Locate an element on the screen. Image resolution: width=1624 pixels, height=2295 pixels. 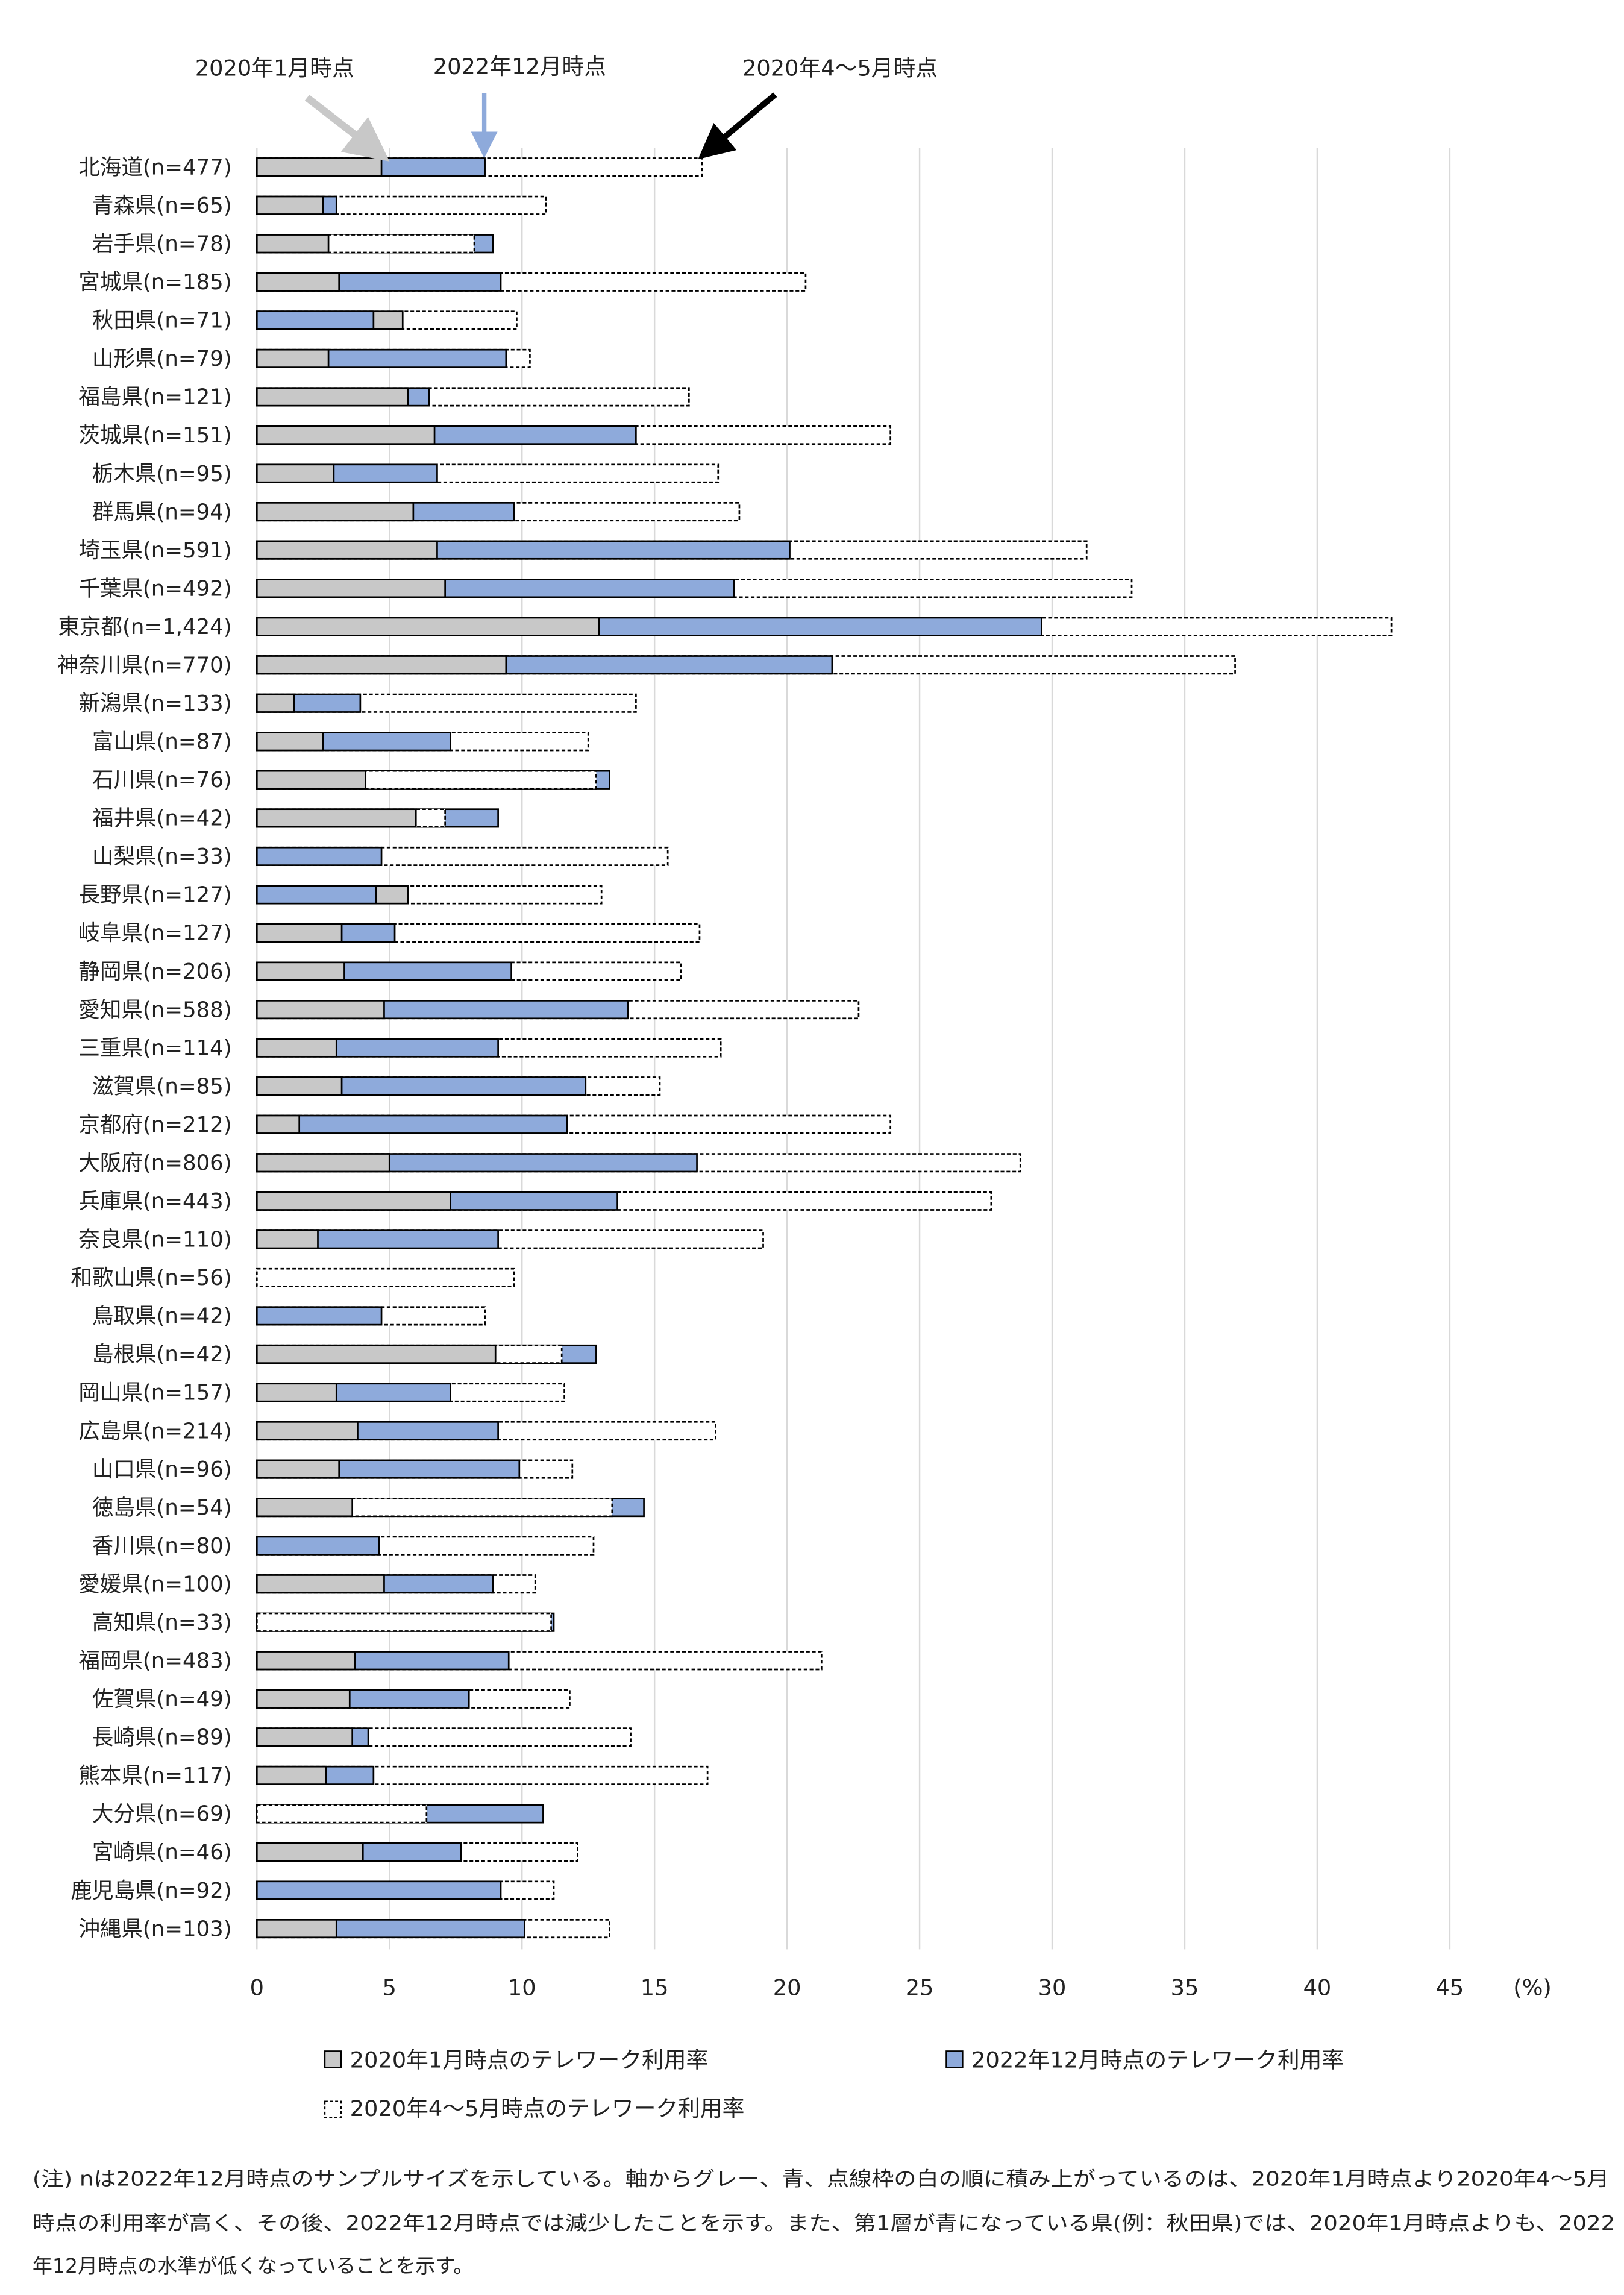
category-label: 静岡県(n=206) is located at coordinates (154, 971).